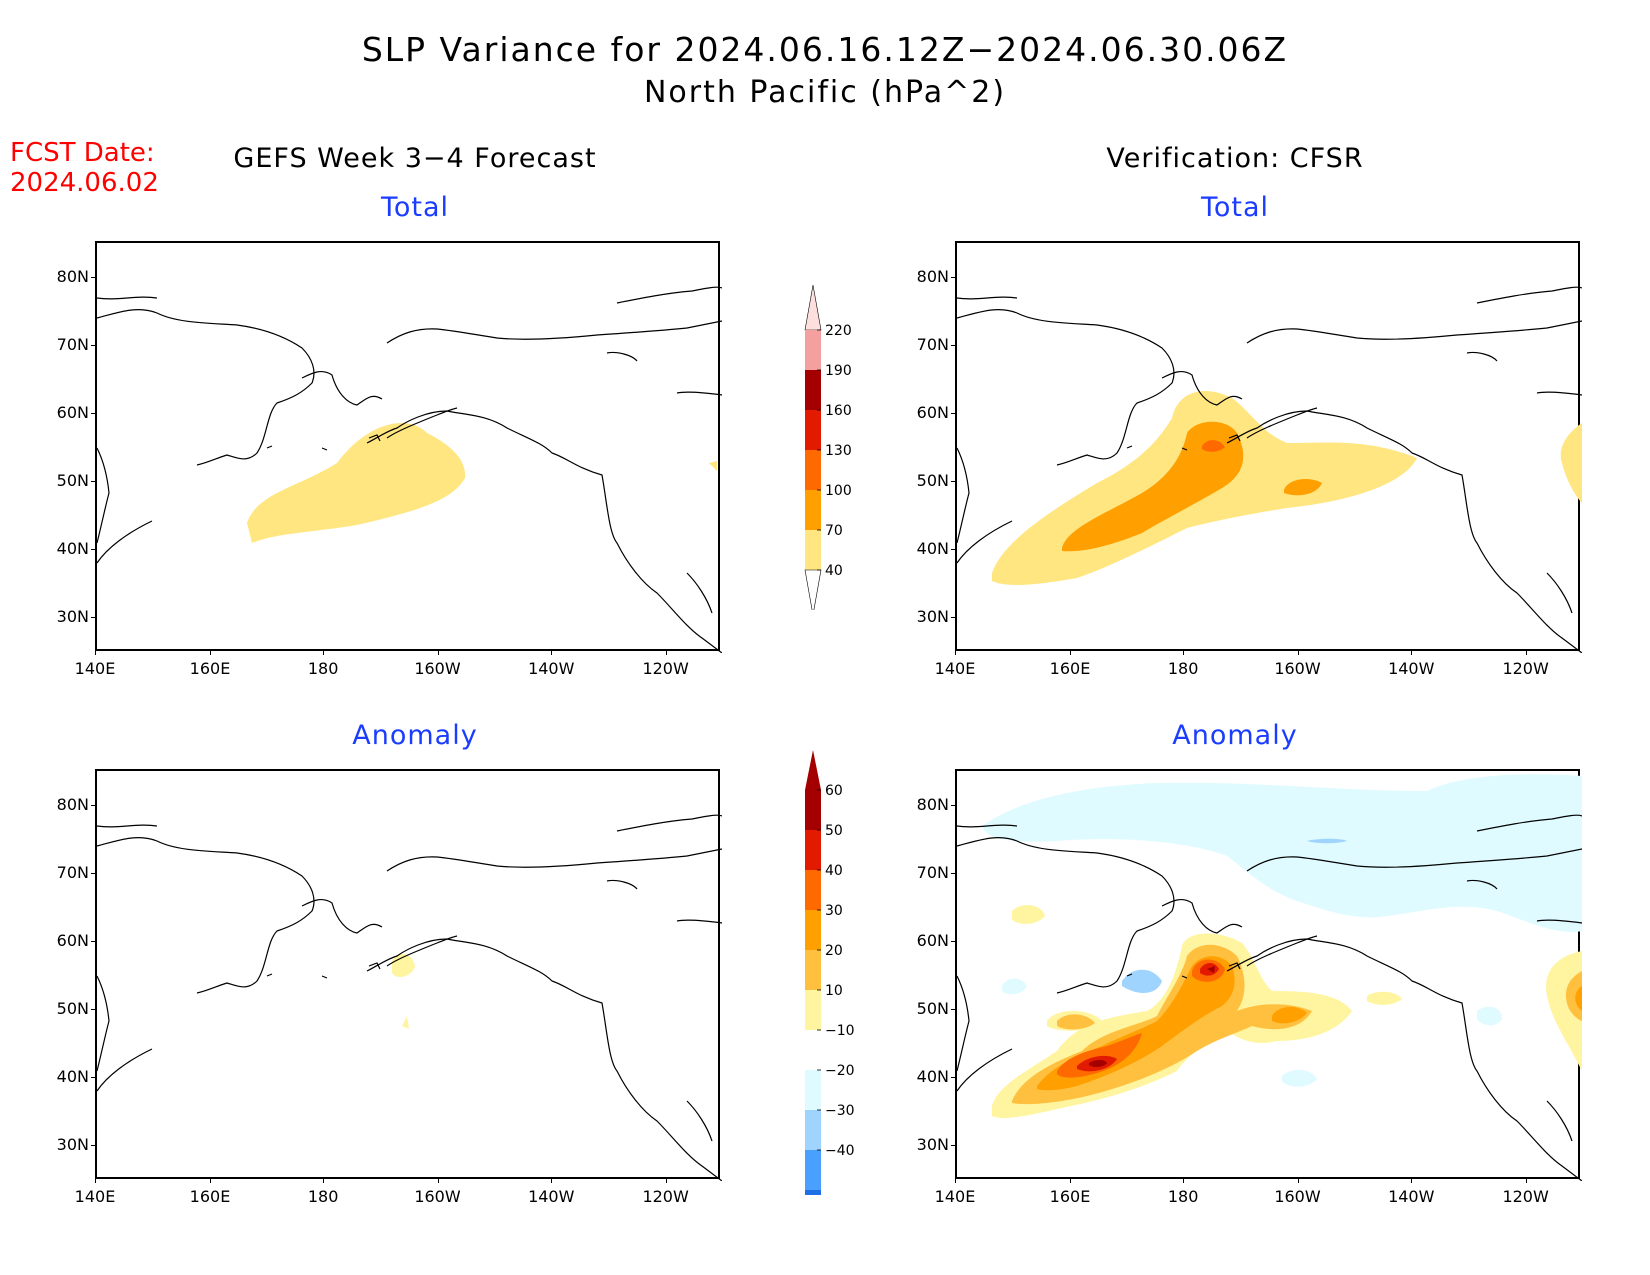  I want to click on fill-n10-verification-arctic, so click(1282, 853).